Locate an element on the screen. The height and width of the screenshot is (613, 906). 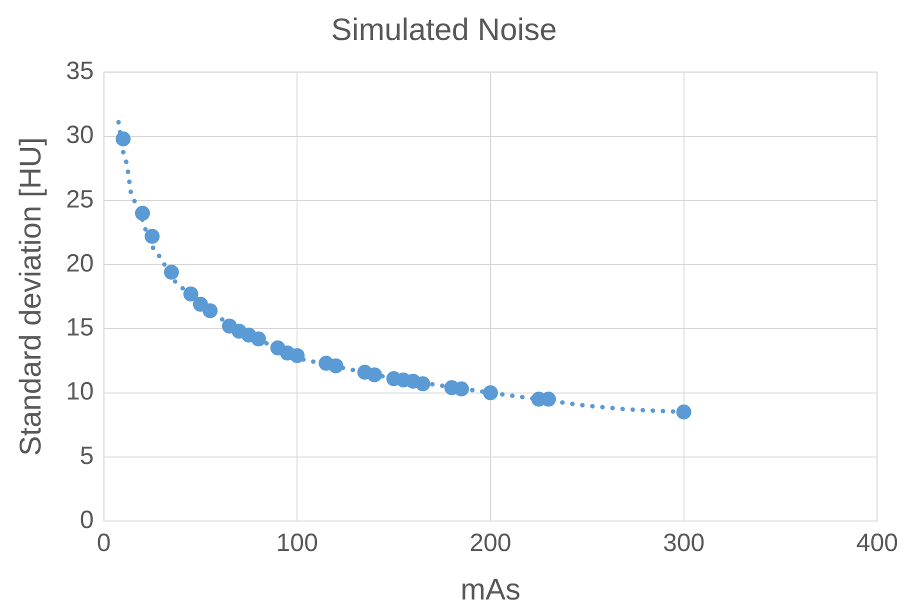
y-tick-label: 20 is located at coordinates (80, 263).